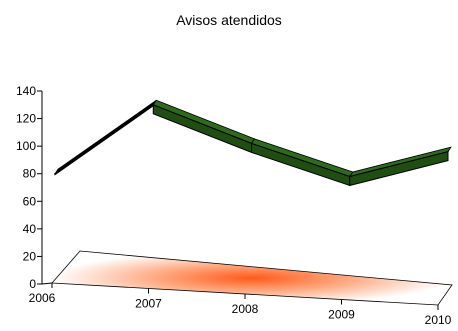 This screenshot has width=458, height=331. Describe the element at coordinates (252, 278) in the screenshot. I see `floor-plane` at that location.